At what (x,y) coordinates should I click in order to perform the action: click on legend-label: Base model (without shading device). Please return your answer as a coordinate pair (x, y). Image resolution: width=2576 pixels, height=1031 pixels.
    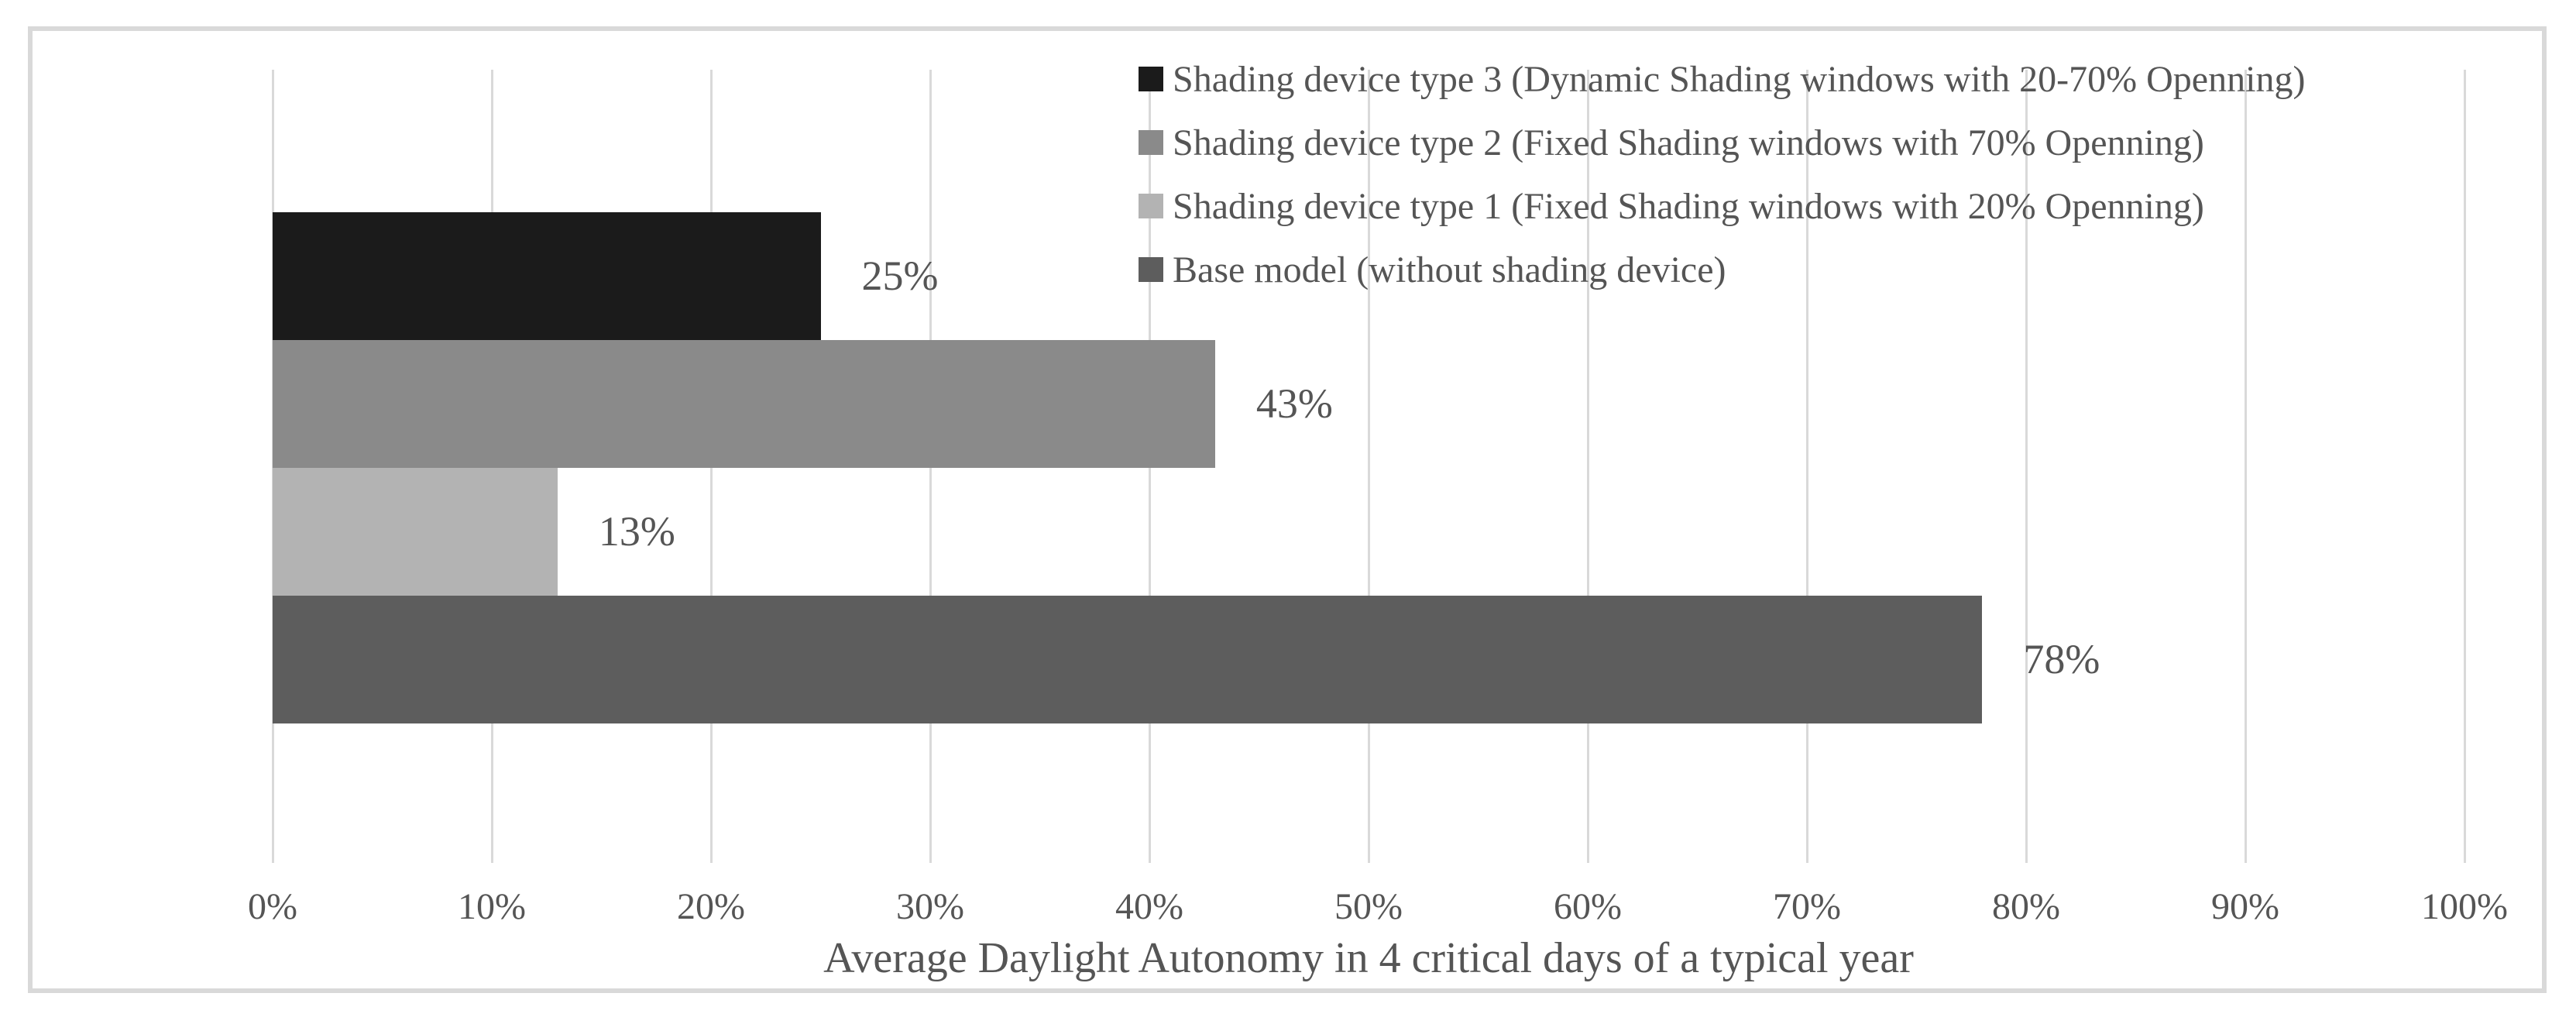
    Looking at the image, I should click on (1449, 269).